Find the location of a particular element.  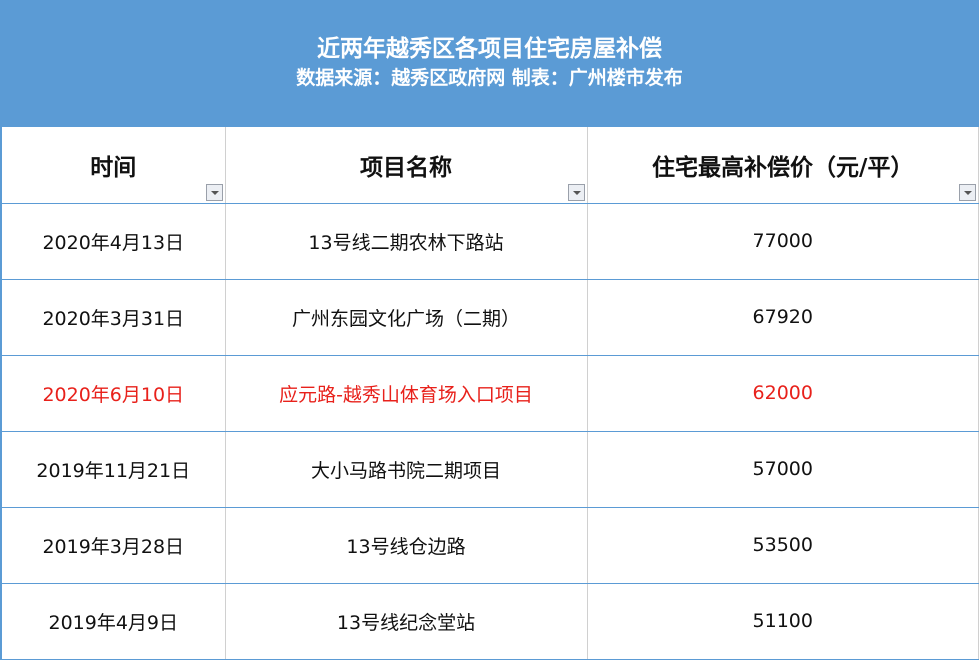

cell-date: 2020年3月31日 is located at coordinates (113, 317).